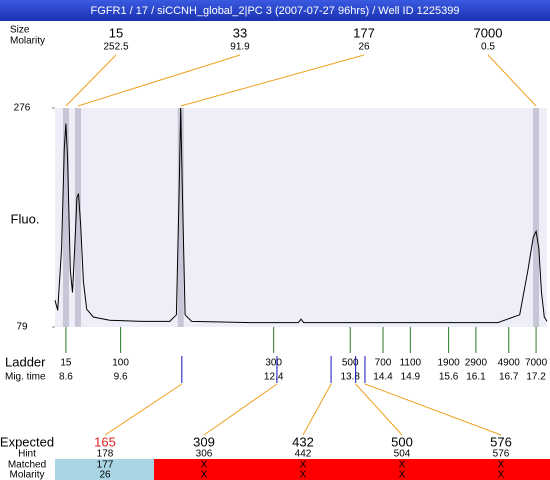 The height and width of the screenshot is (480, 550). Describe the element at coordinates (536, 363) in the screenshot. I see `ladder-size: 7000` at that location.